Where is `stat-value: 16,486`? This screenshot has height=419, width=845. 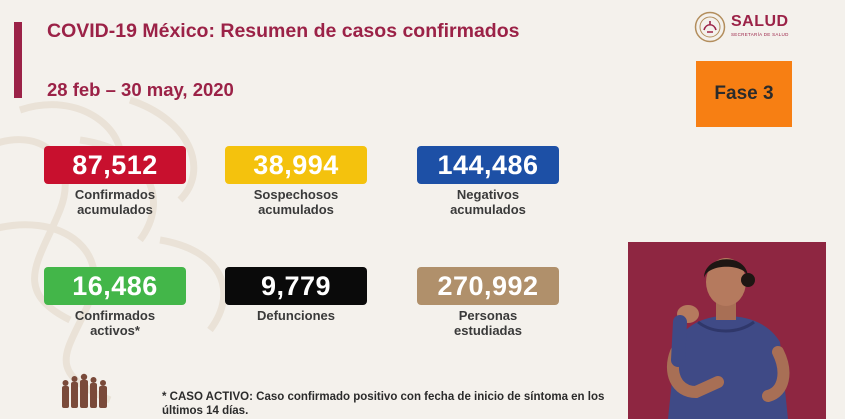 stat-value: 16,486 is located at coordinates (115, 286).